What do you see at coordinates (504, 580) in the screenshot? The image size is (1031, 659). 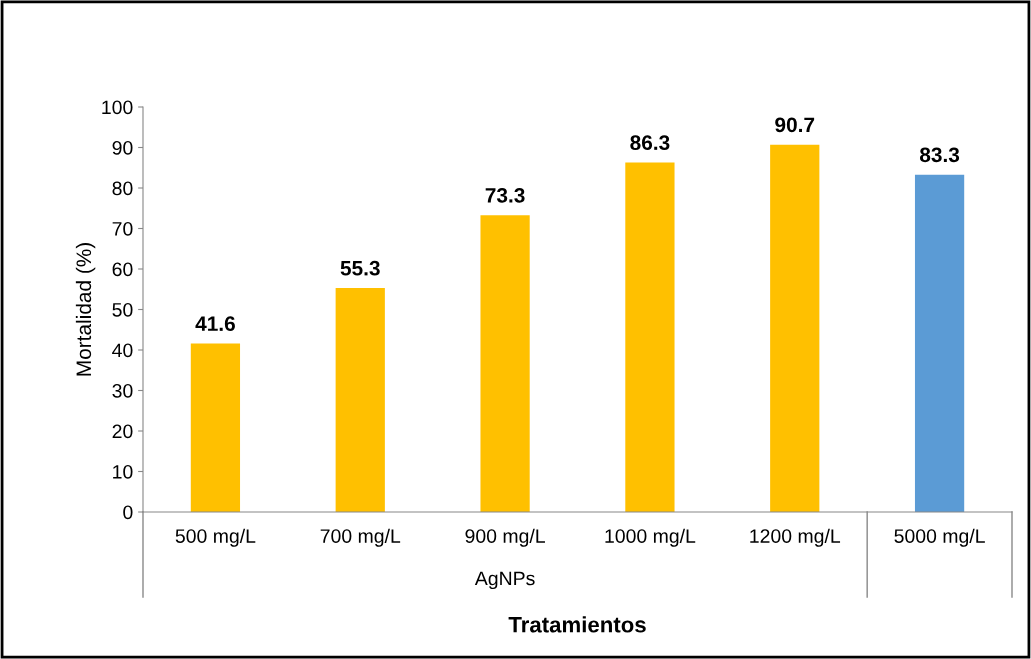 I see `text: AgNPs` at bounding box center [504, 580].